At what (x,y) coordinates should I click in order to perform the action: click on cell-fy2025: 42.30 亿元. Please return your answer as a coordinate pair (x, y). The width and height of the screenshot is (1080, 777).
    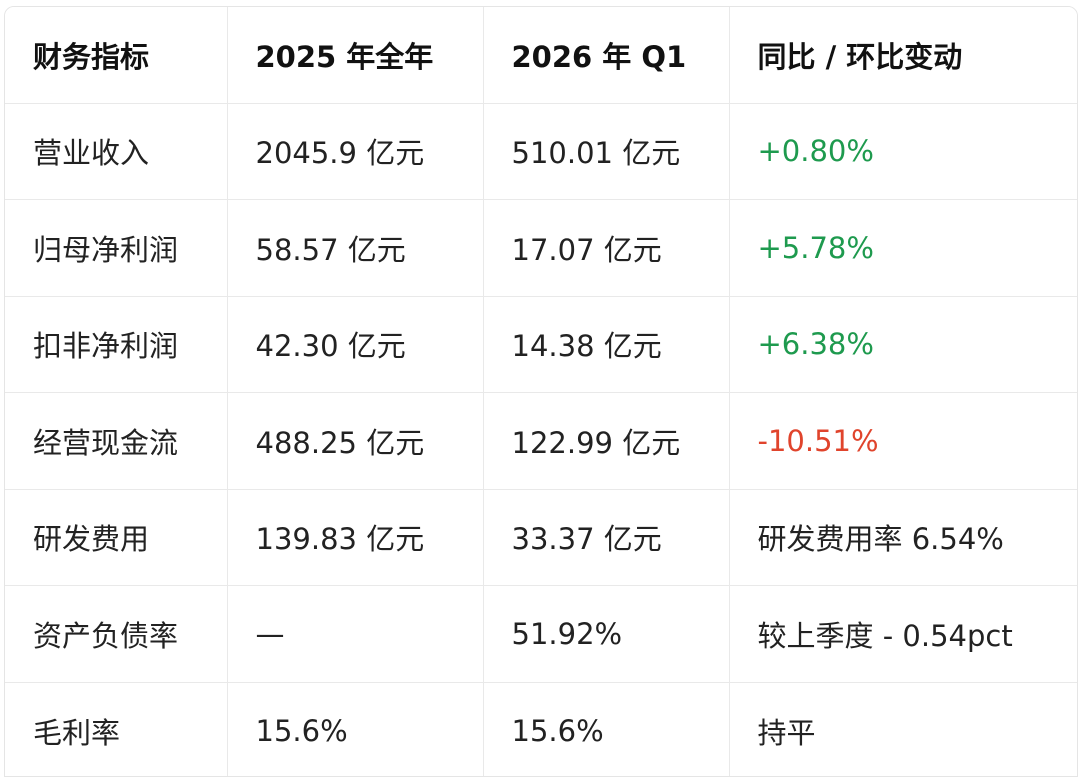
    Looking at the image, I should click on (355, 344).